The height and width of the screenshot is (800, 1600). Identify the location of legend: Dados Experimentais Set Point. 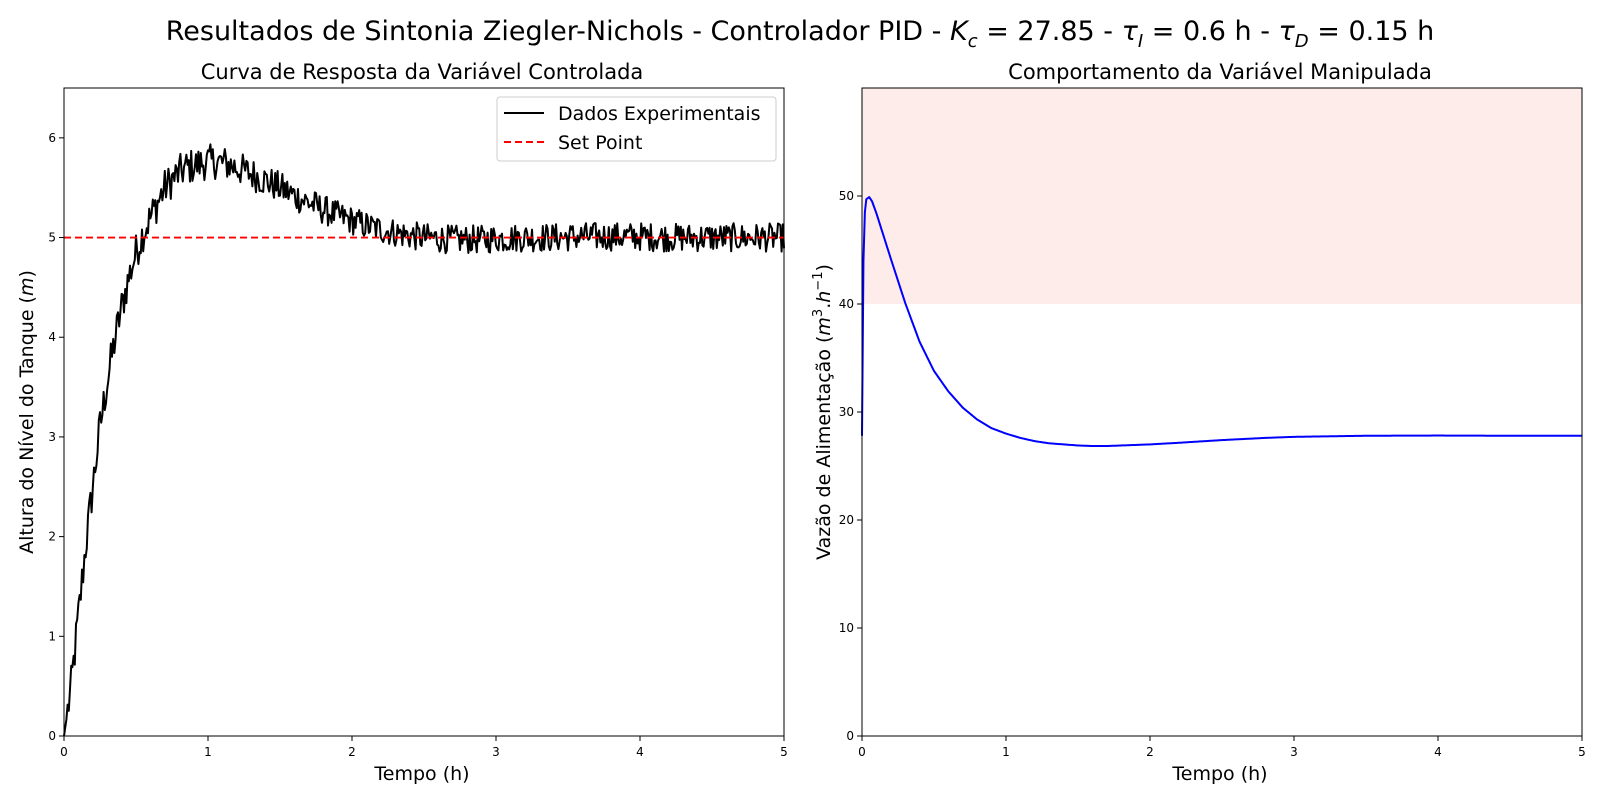
(636, 129).